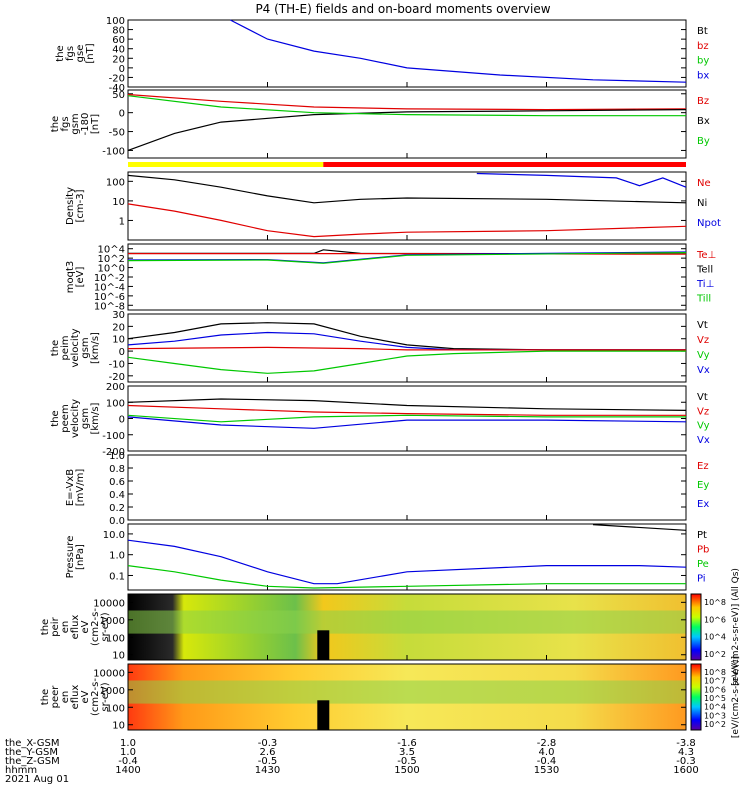 This screenshot has width=750, height=800. Describe the element at coordinates (268, 743) in the screenshot. I see `x-row-value: -0.3` at that location.